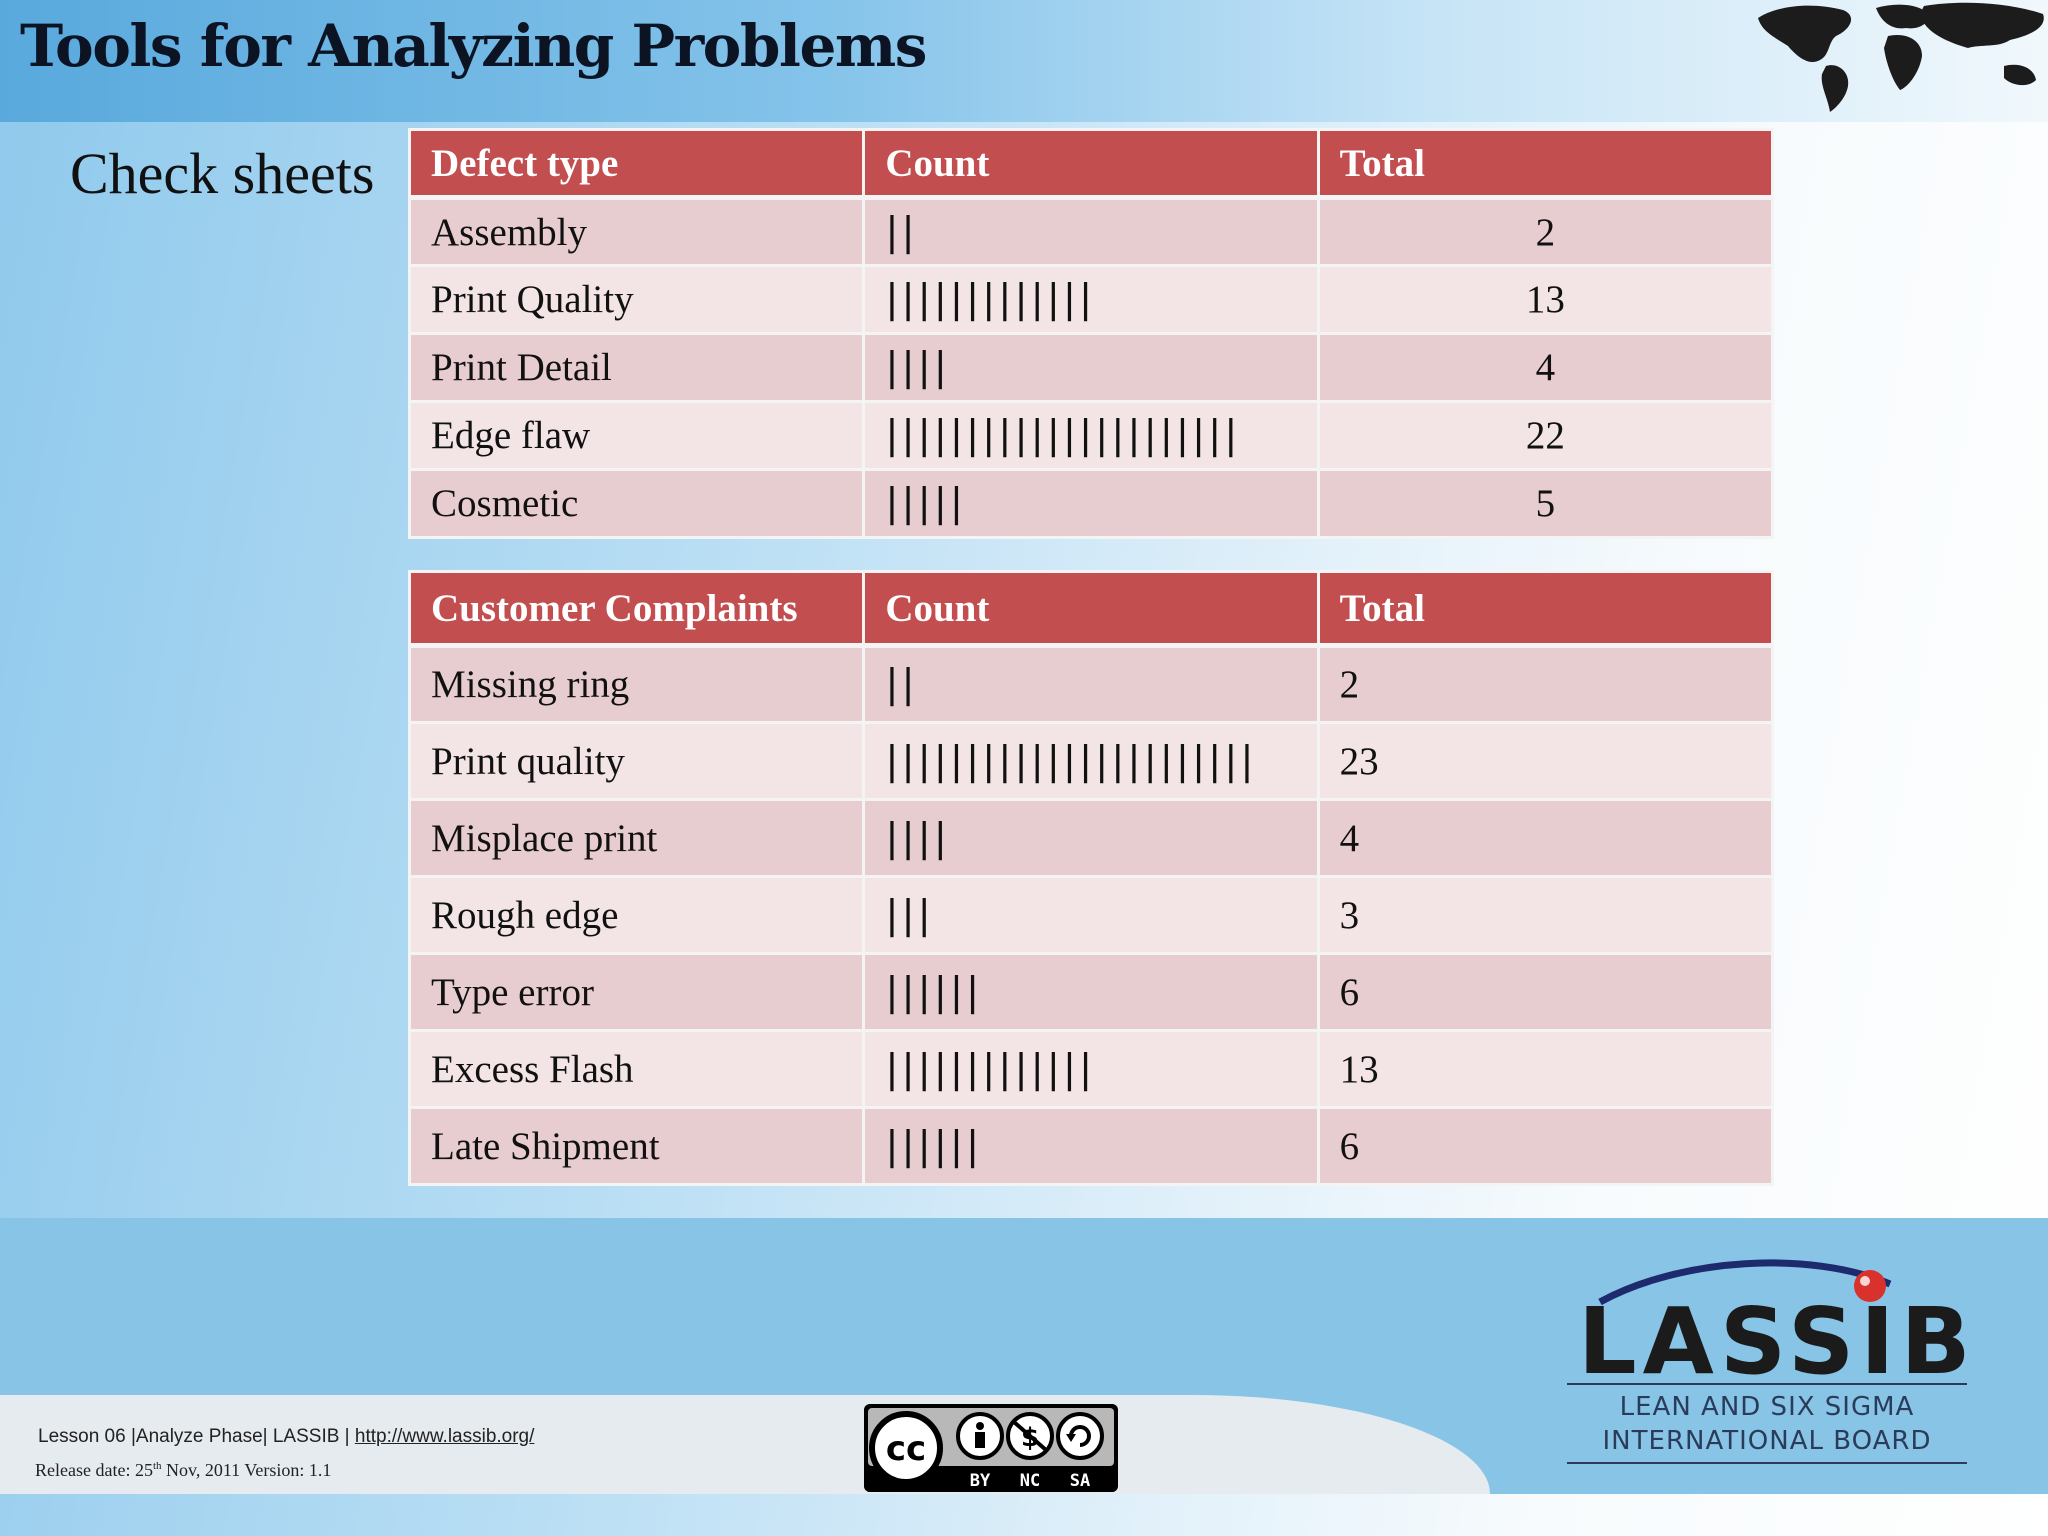 The width and height of the screenshot is (2048, 1536). I want to click on footer-lesson-text: Lesson 06 |Analyze Phase| LASSIB |, so click(196, 1436).